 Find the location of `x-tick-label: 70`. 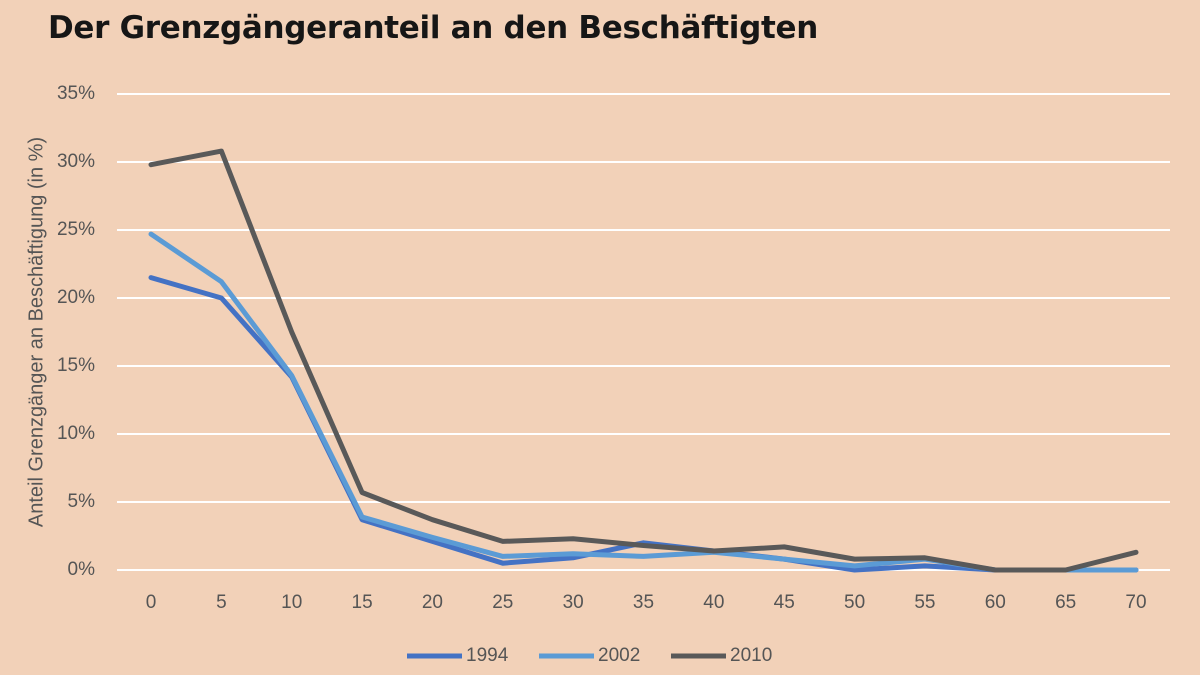

x-tick-label: 70 is located at coordinates (1135, 602).